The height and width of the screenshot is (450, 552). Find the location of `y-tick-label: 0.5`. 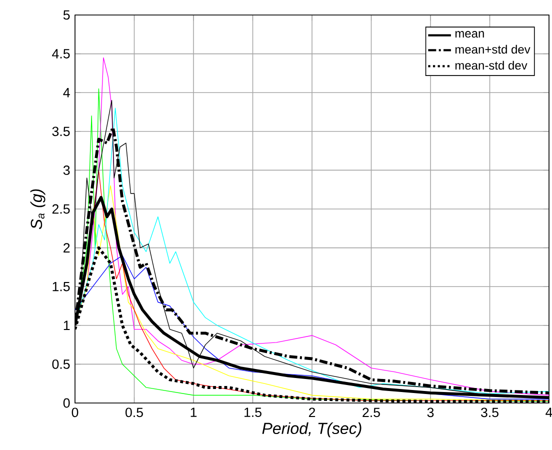

y-tick-label: 0.5 is located at coordinates (61, 364).